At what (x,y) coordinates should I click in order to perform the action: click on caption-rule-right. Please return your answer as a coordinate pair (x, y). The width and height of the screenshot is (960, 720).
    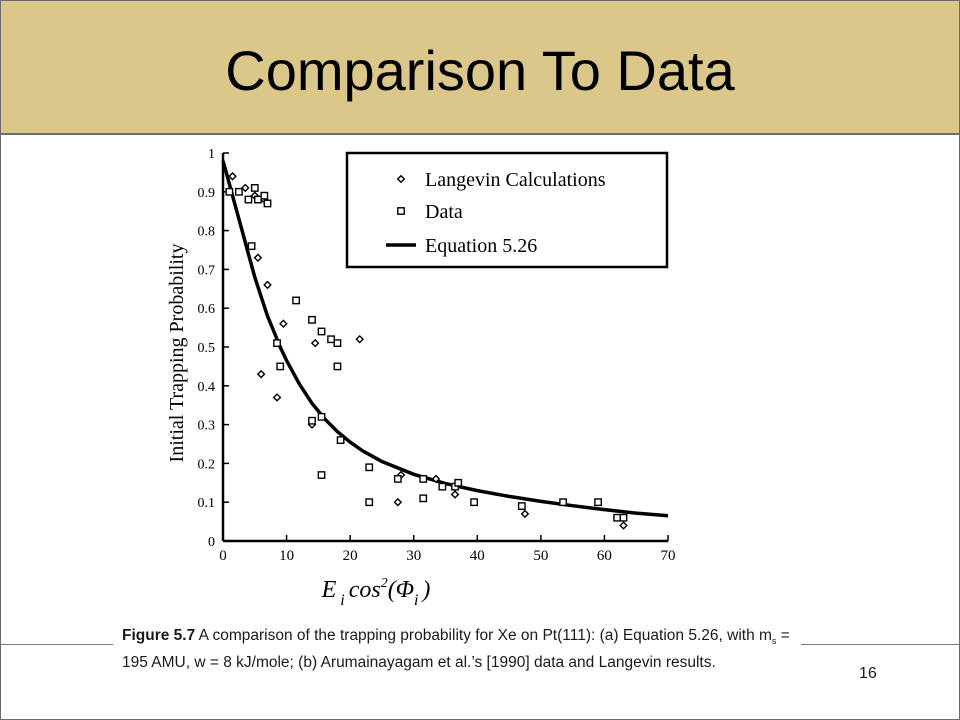
    Looking at the image, I should click on (880, 644).